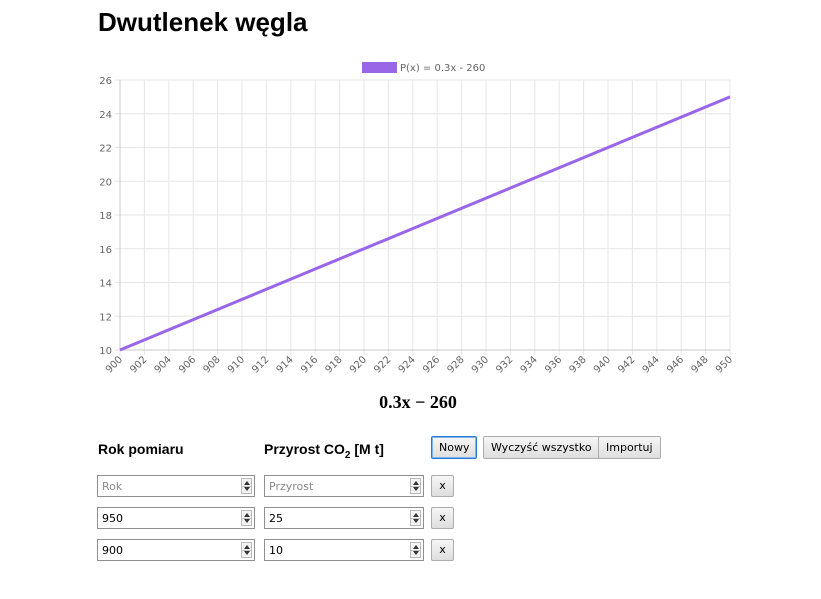 This screenshot has height=599, width=821. Describe the element at coordinates (114, 364) in the screenshot. I see `x-tick-label: 900` at that location.